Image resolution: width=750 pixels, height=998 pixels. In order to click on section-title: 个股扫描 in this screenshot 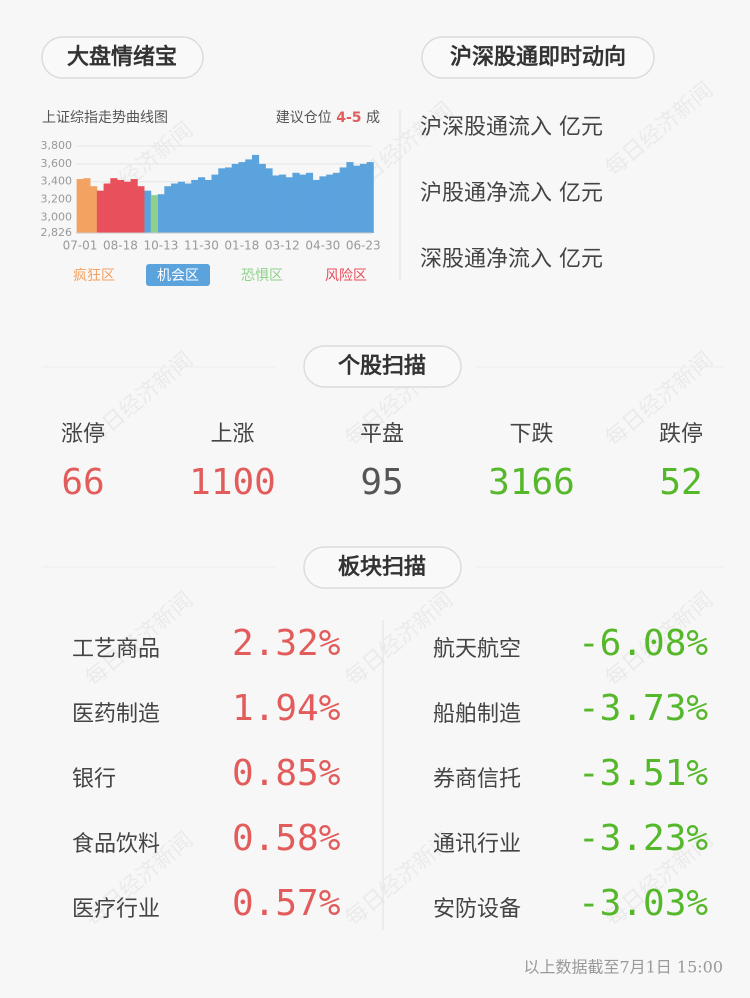, I will do `click(382, 366)`.